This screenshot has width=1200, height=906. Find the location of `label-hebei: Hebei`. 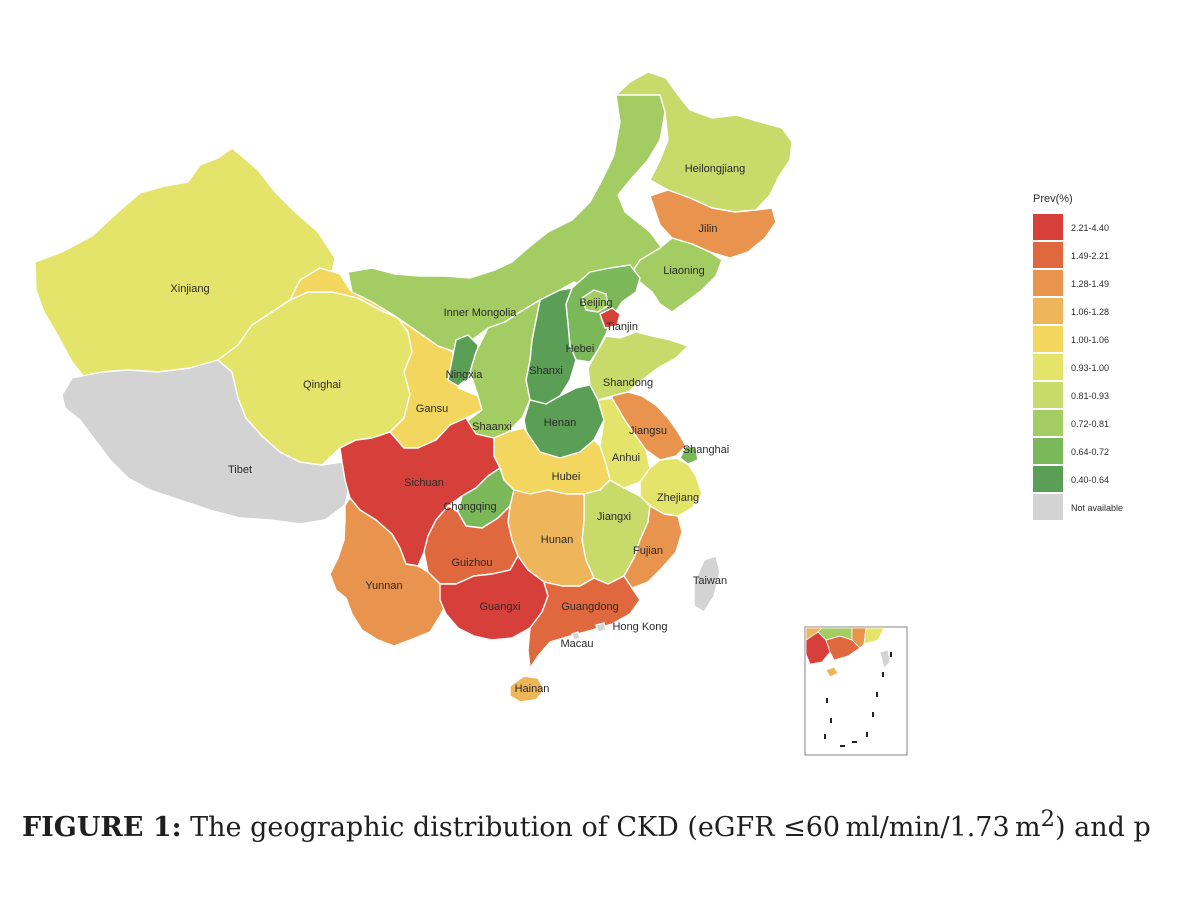

label-hebei: Hebei is located at coordinates (580, 349).